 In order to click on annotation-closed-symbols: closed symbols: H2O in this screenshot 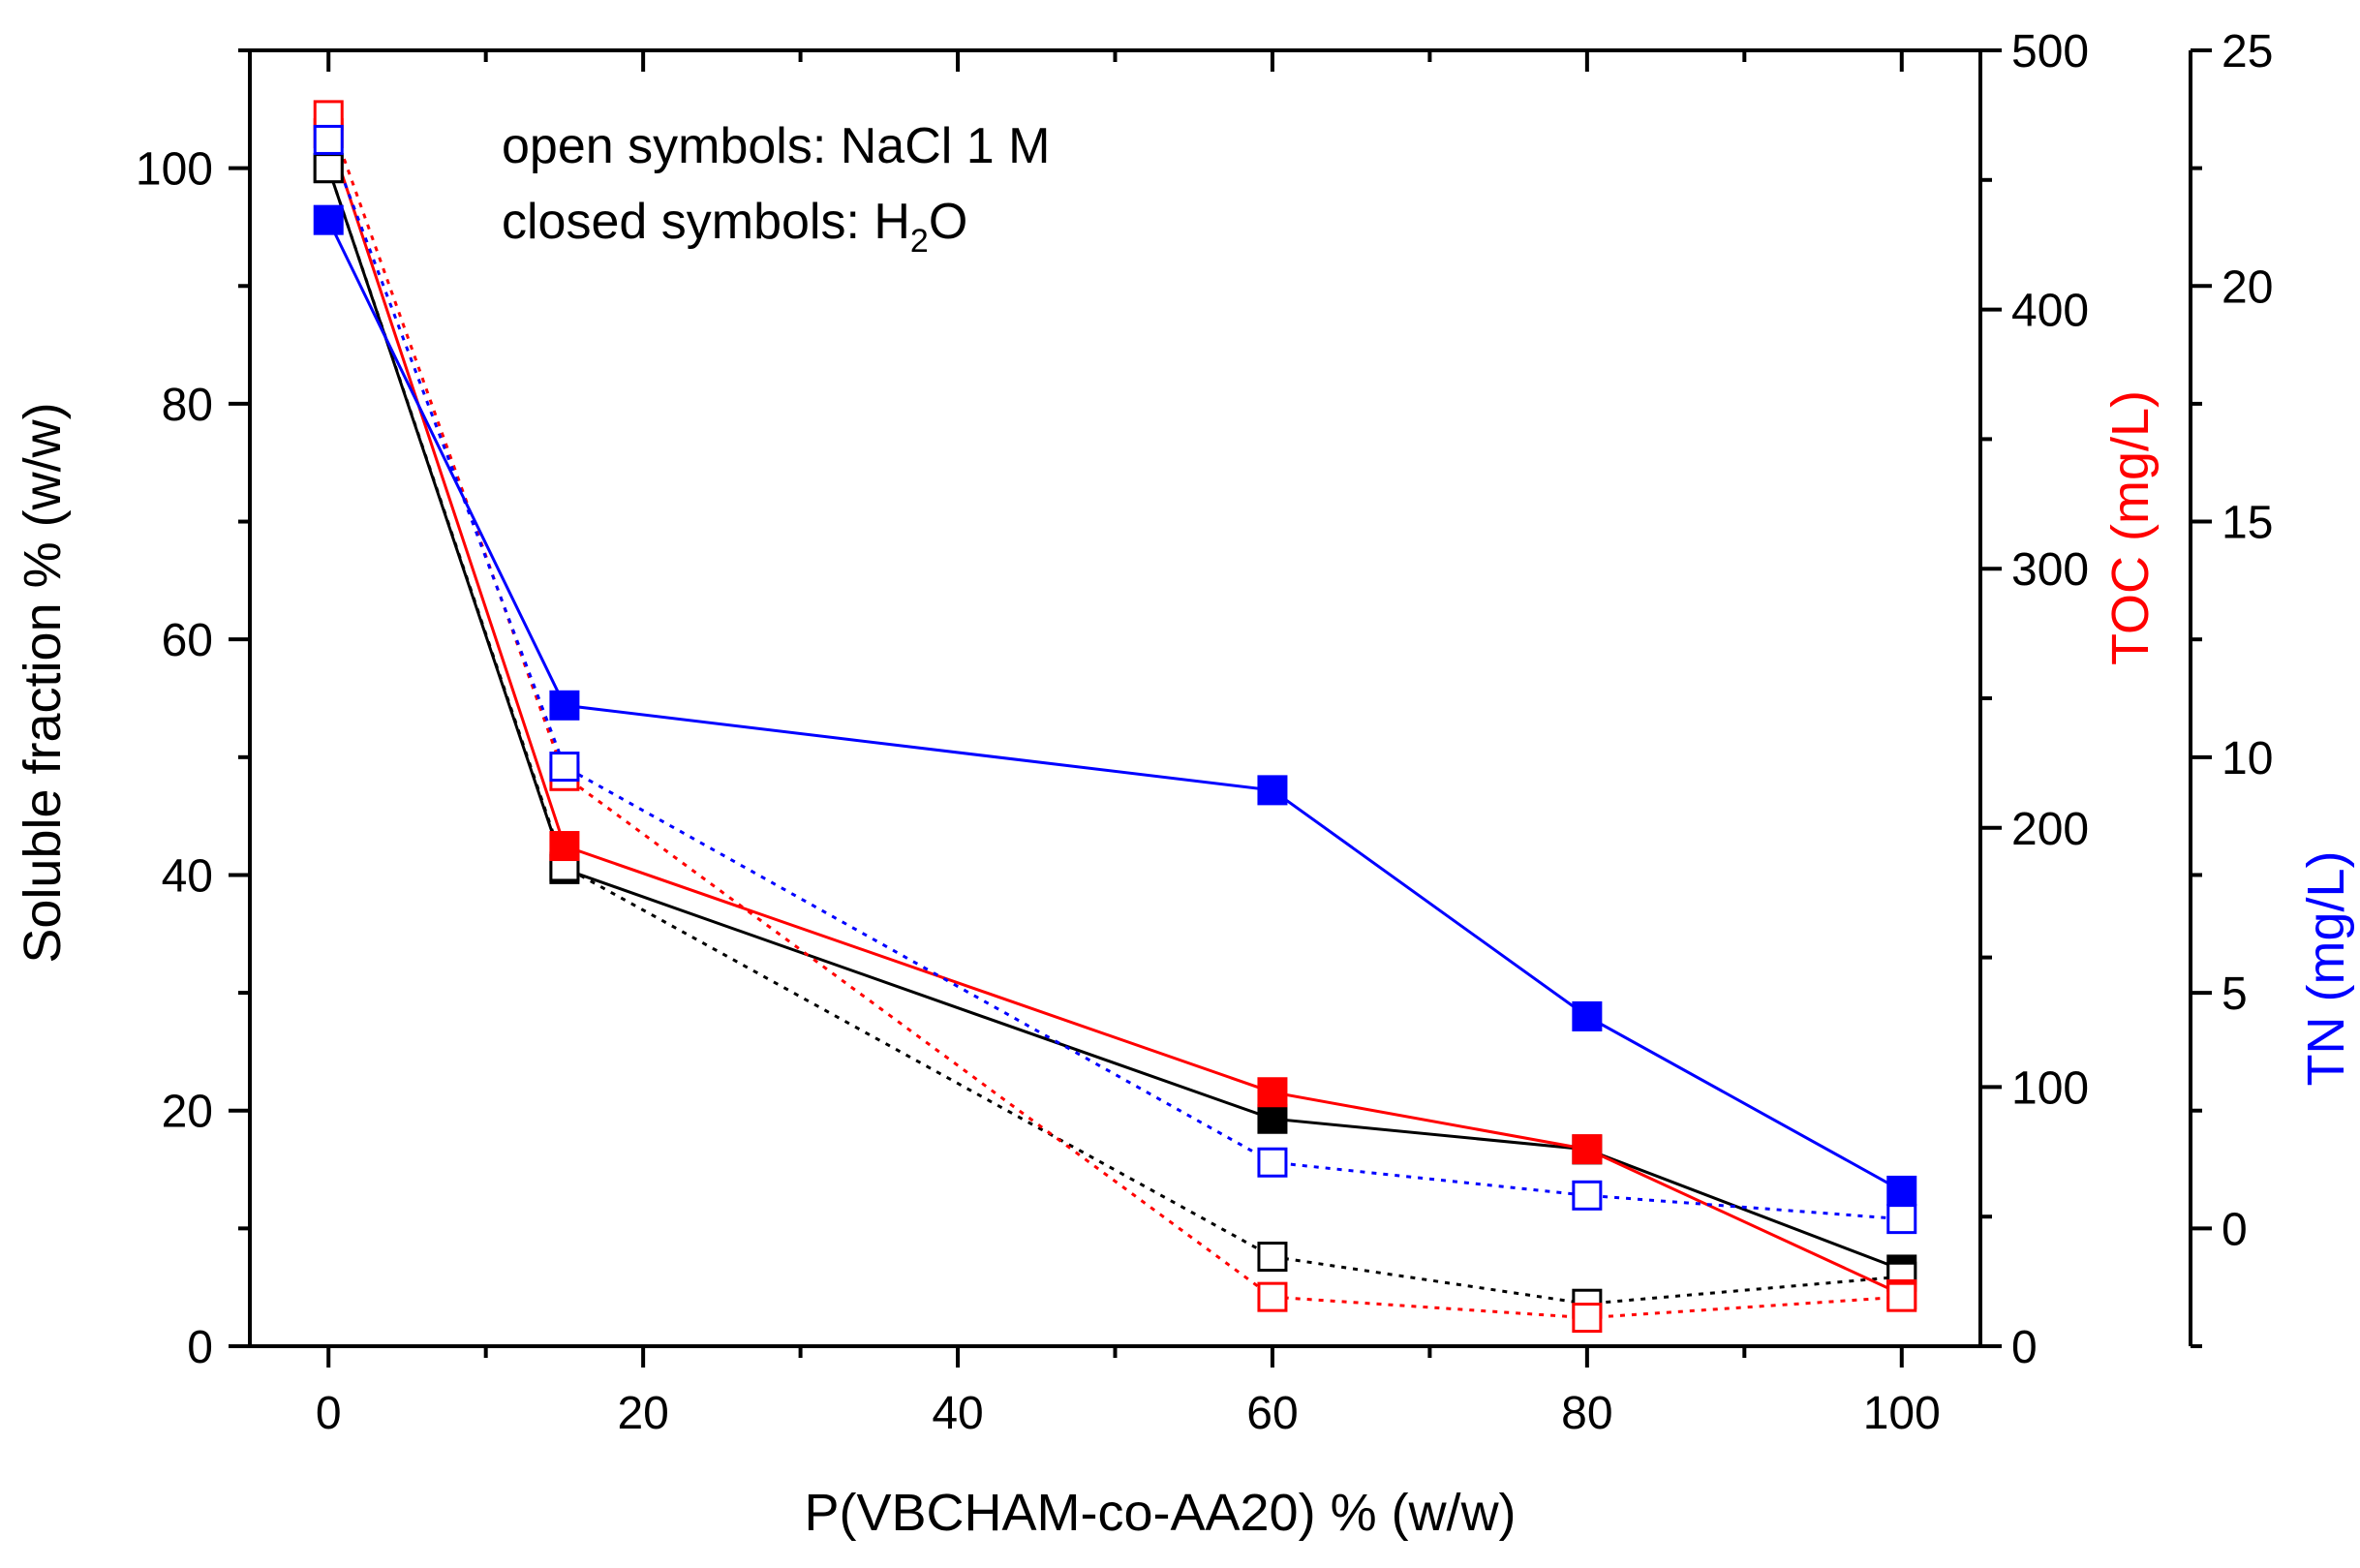, I will do `click(735, 227)`.